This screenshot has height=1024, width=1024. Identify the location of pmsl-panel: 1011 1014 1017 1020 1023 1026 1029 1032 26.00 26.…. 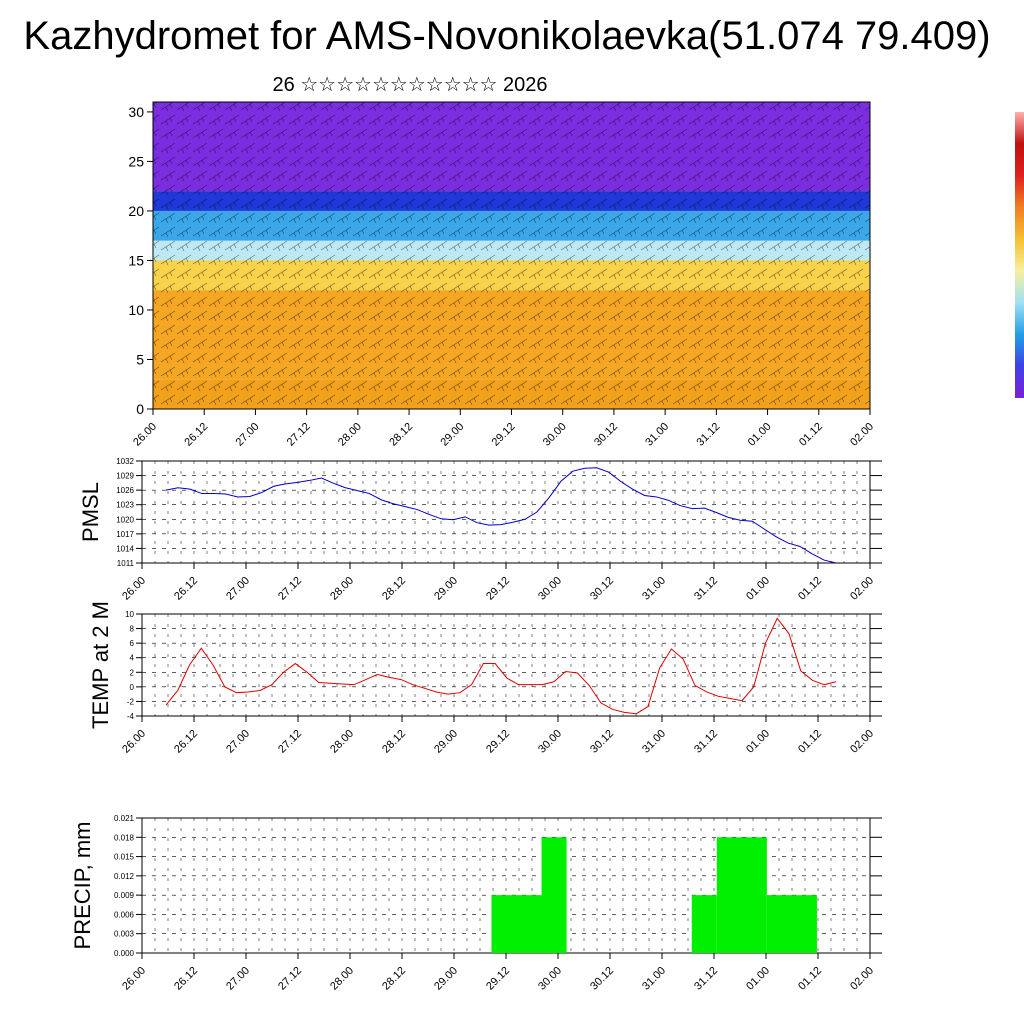
(480, 530).